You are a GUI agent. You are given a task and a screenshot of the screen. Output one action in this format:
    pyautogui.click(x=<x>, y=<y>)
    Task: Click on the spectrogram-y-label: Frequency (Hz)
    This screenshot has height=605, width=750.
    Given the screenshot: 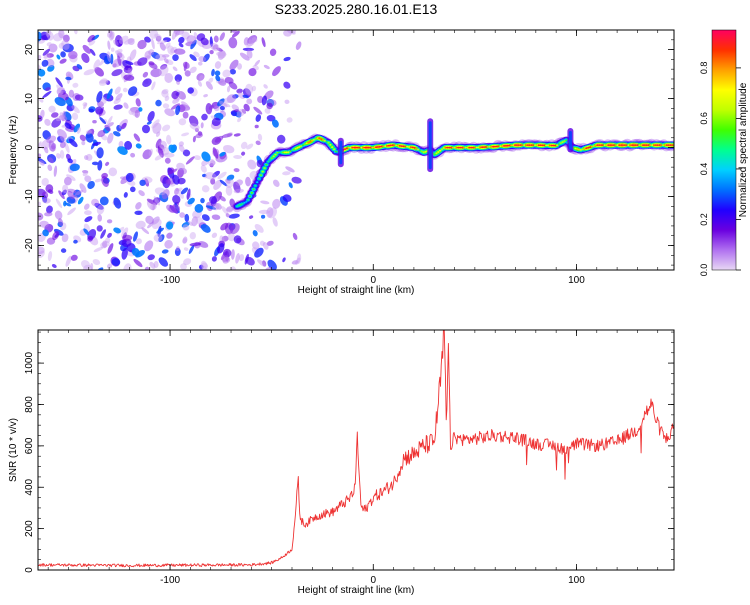 What is the action you would take?
    pyautogui.click(x=13, y=150)
    